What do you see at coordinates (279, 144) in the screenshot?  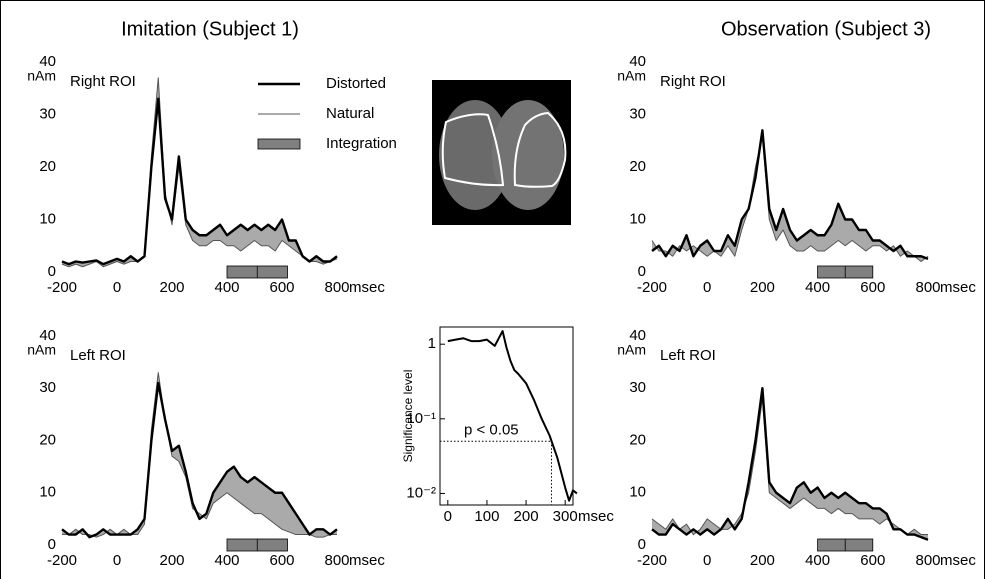 I see `legend-swatch` at bounding box center [279, 144].